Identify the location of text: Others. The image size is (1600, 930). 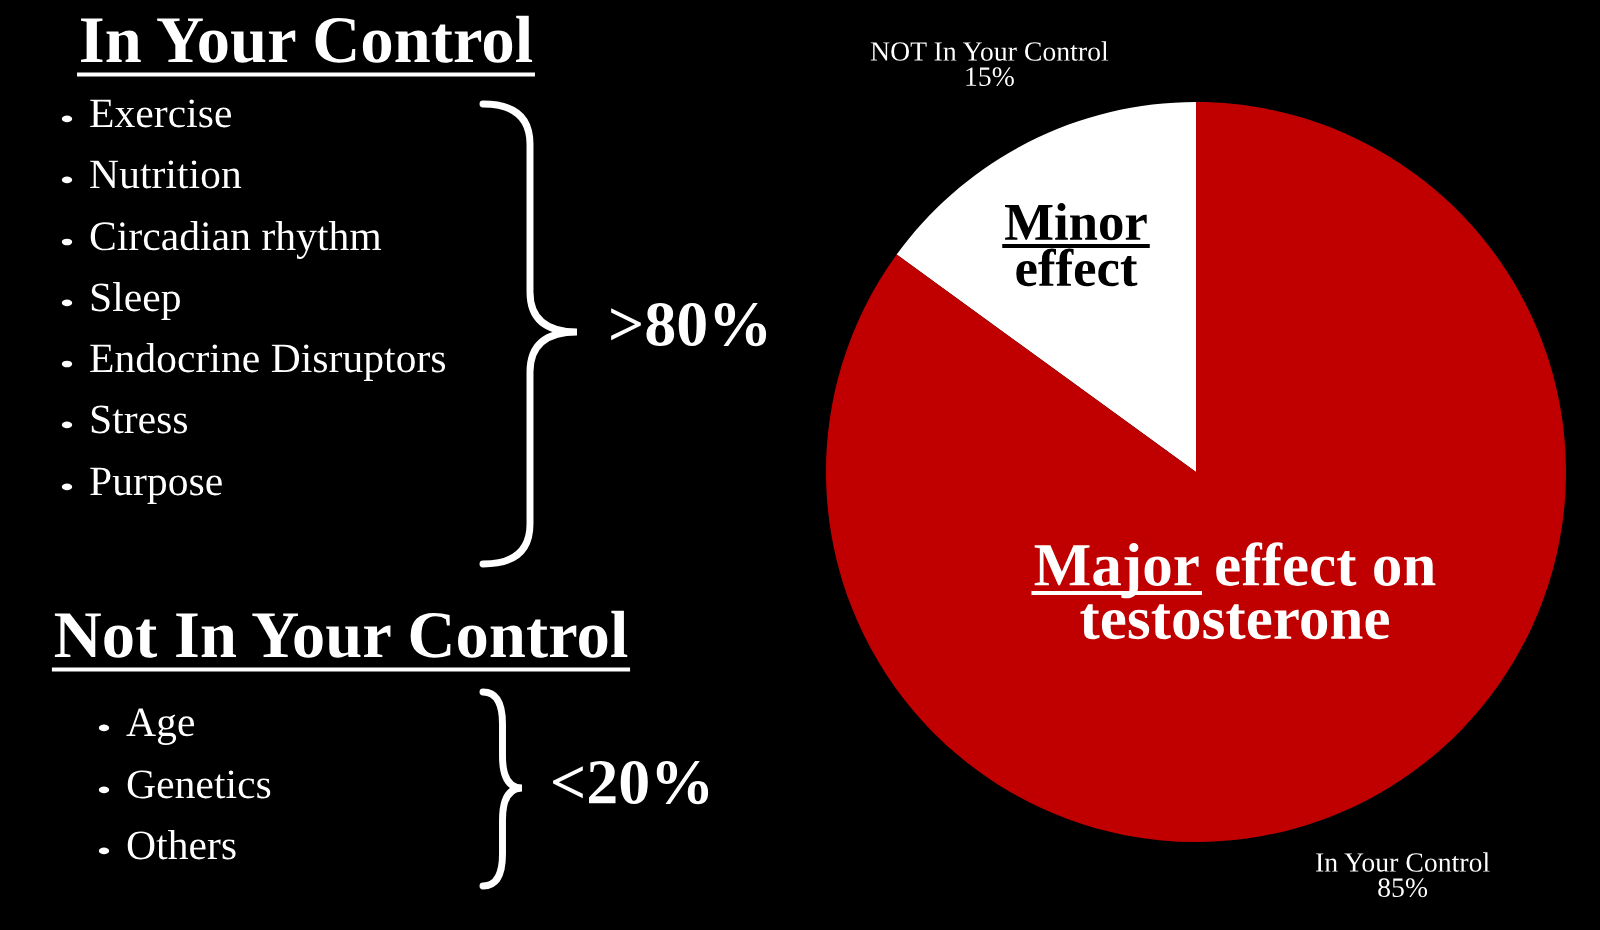
(181, 845).